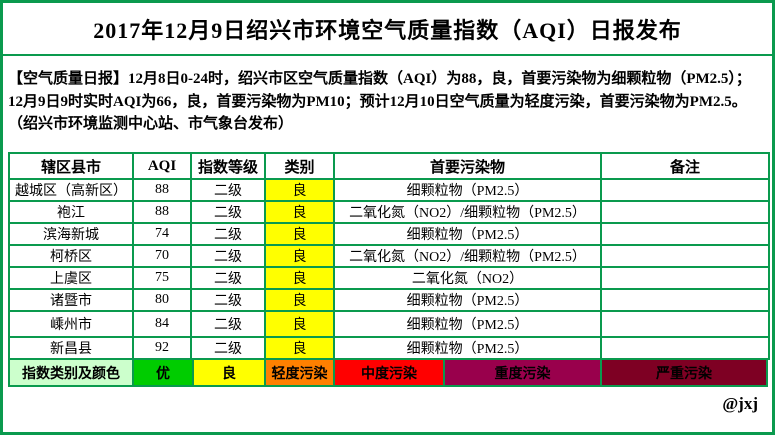 Image resolution: width=775 pixels, height=435 pixels. Describe the element at coordinates (740, 403) in the screenshot. I see `watermark: @jxj` at that location.